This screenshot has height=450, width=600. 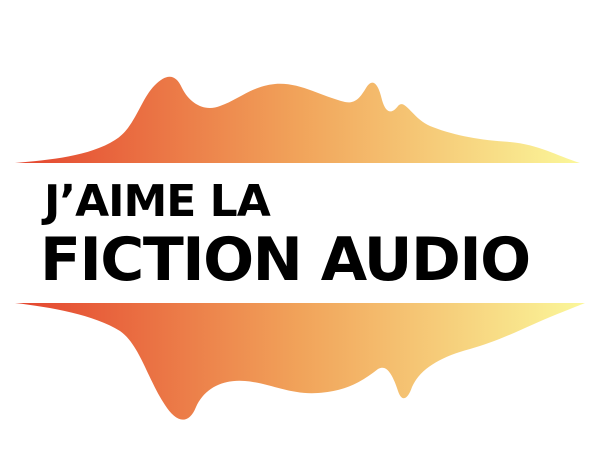 I want to click on logo-title-line-2: FICTION AUDIO, so click(x=285, y=260).